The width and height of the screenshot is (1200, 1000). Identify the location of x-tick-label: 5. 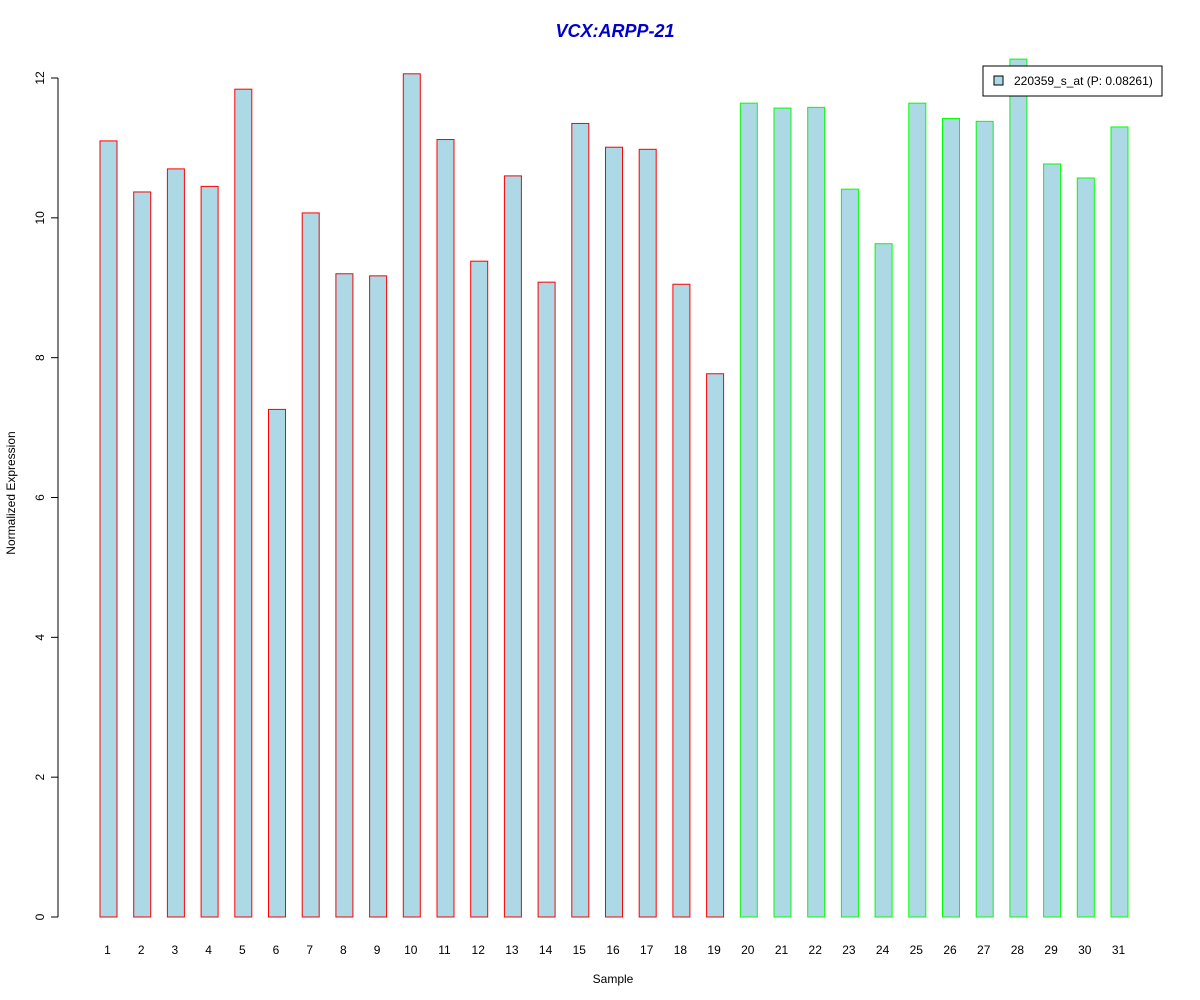
(242, 950).